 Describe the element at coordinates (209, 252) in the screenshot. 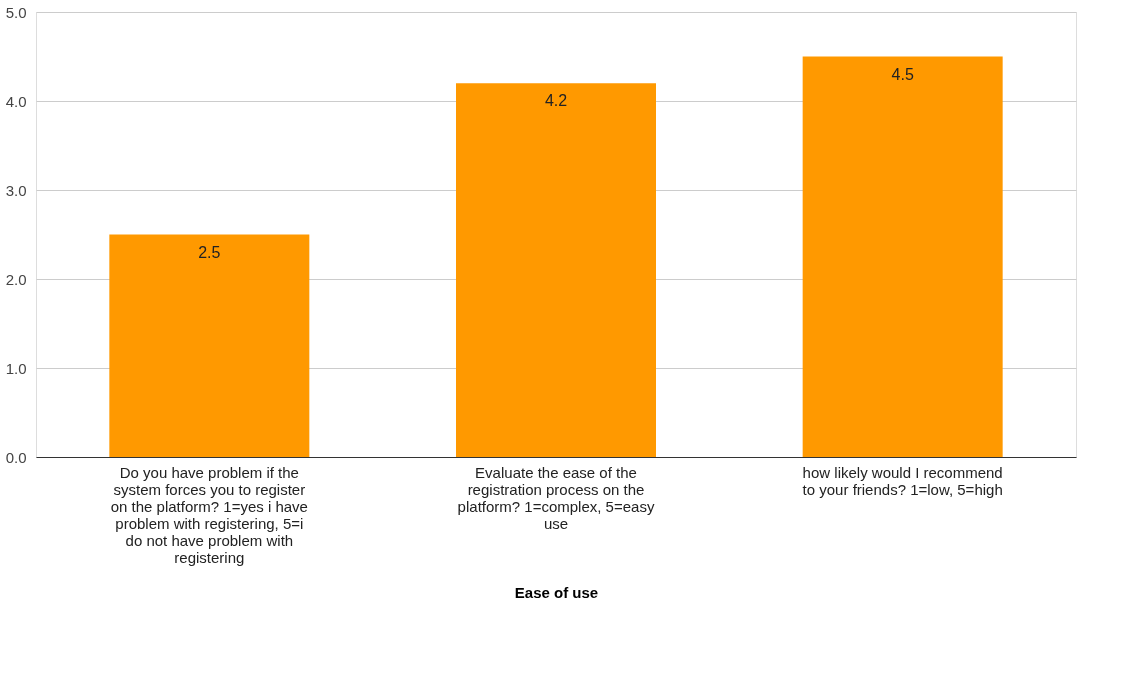

I see `data-label: 2.5` at that location.